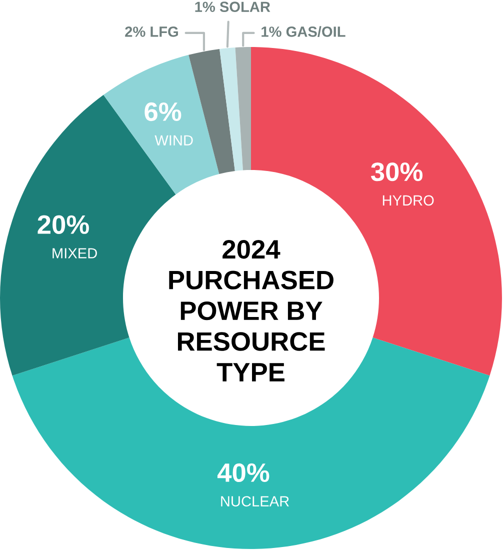 Image resolution: width=503 pixels, height=550 pixels. What do you see at coordinates (173, 140) in the screenshot?
I see `slice-label: WIND` at bounding box center [173, 140].